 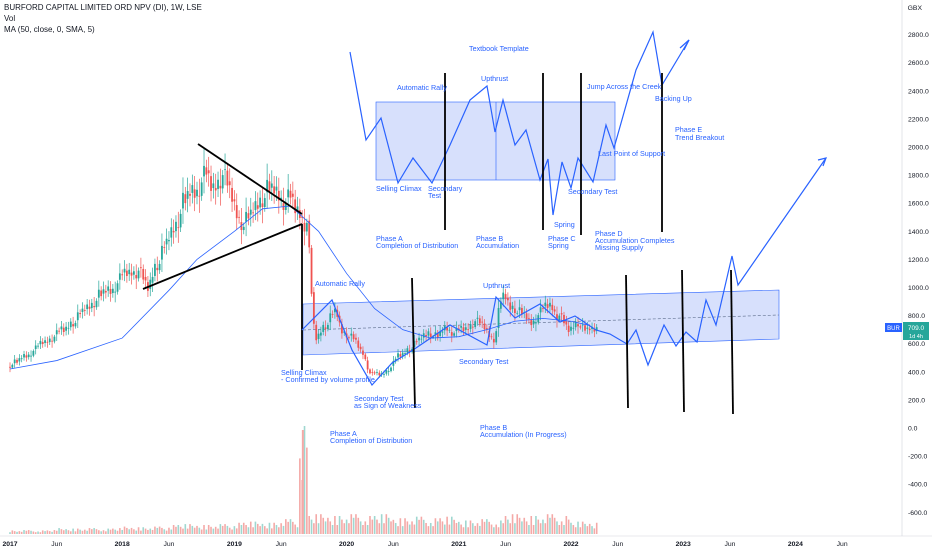 I want to click on x-tick-label: Jun, so click(x=56, y=544).